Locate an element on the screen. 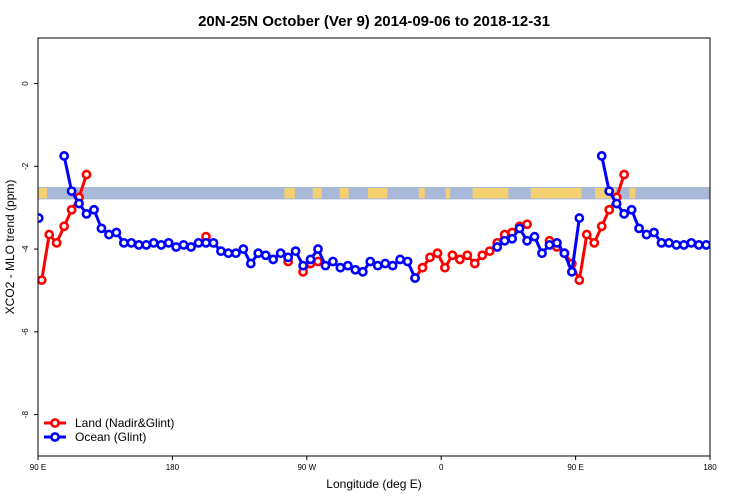 Image resolution: width=750 pixels, height=500 pixels. y-axis-label: XCO2 - MLO trend (ppm) is located at coordinates (10, 247).